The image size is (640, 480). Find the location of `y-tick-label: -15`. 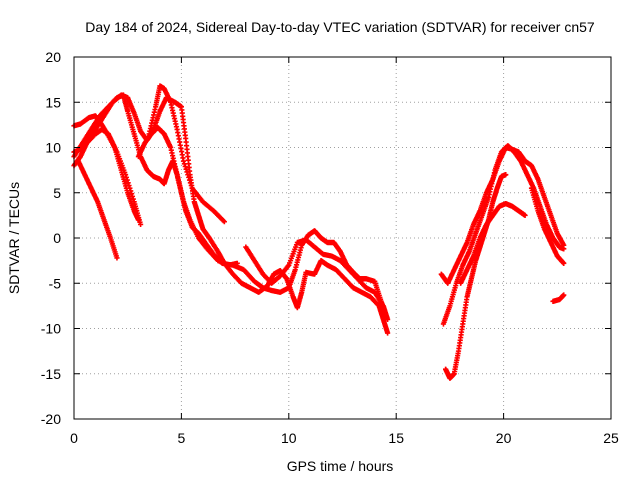

y-tick-label: -15 is located at coordinates (51, 374).